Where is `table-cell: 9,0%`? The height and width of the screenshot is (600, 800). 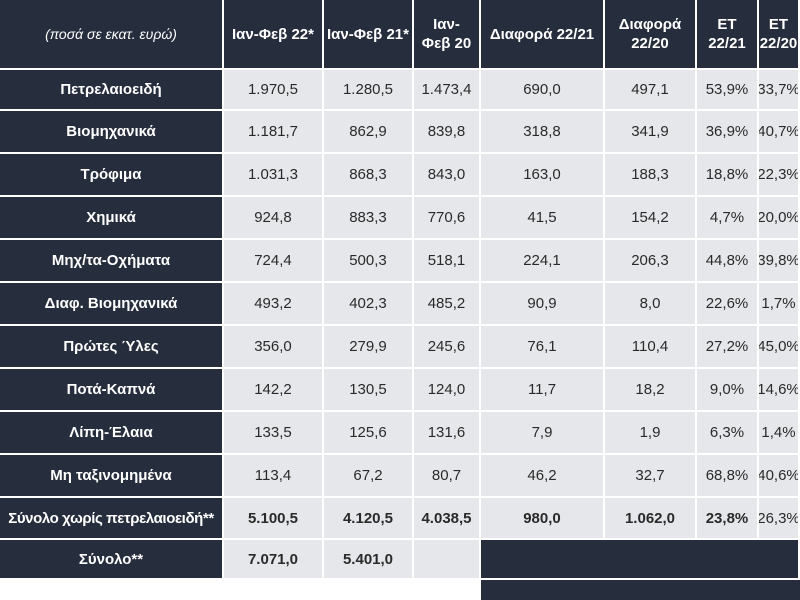
table-cell: 9,0% is located at coordinates (728, 390).